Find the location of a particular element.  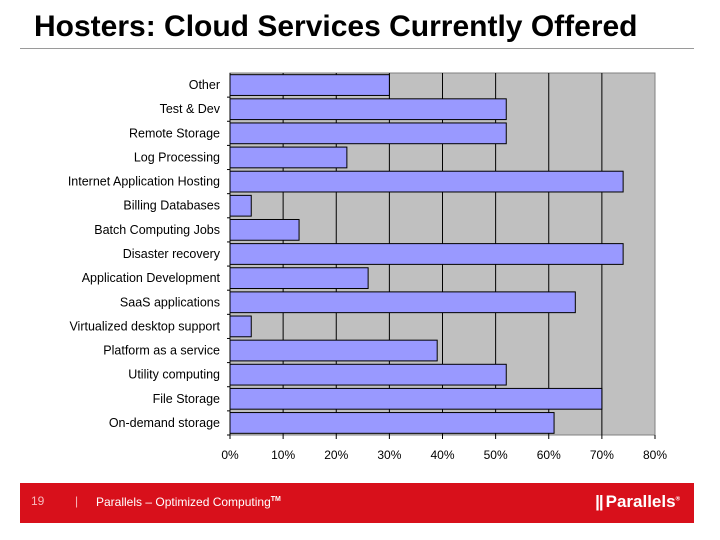

x-tick-label: 50% is located at coordinates (496, 455).